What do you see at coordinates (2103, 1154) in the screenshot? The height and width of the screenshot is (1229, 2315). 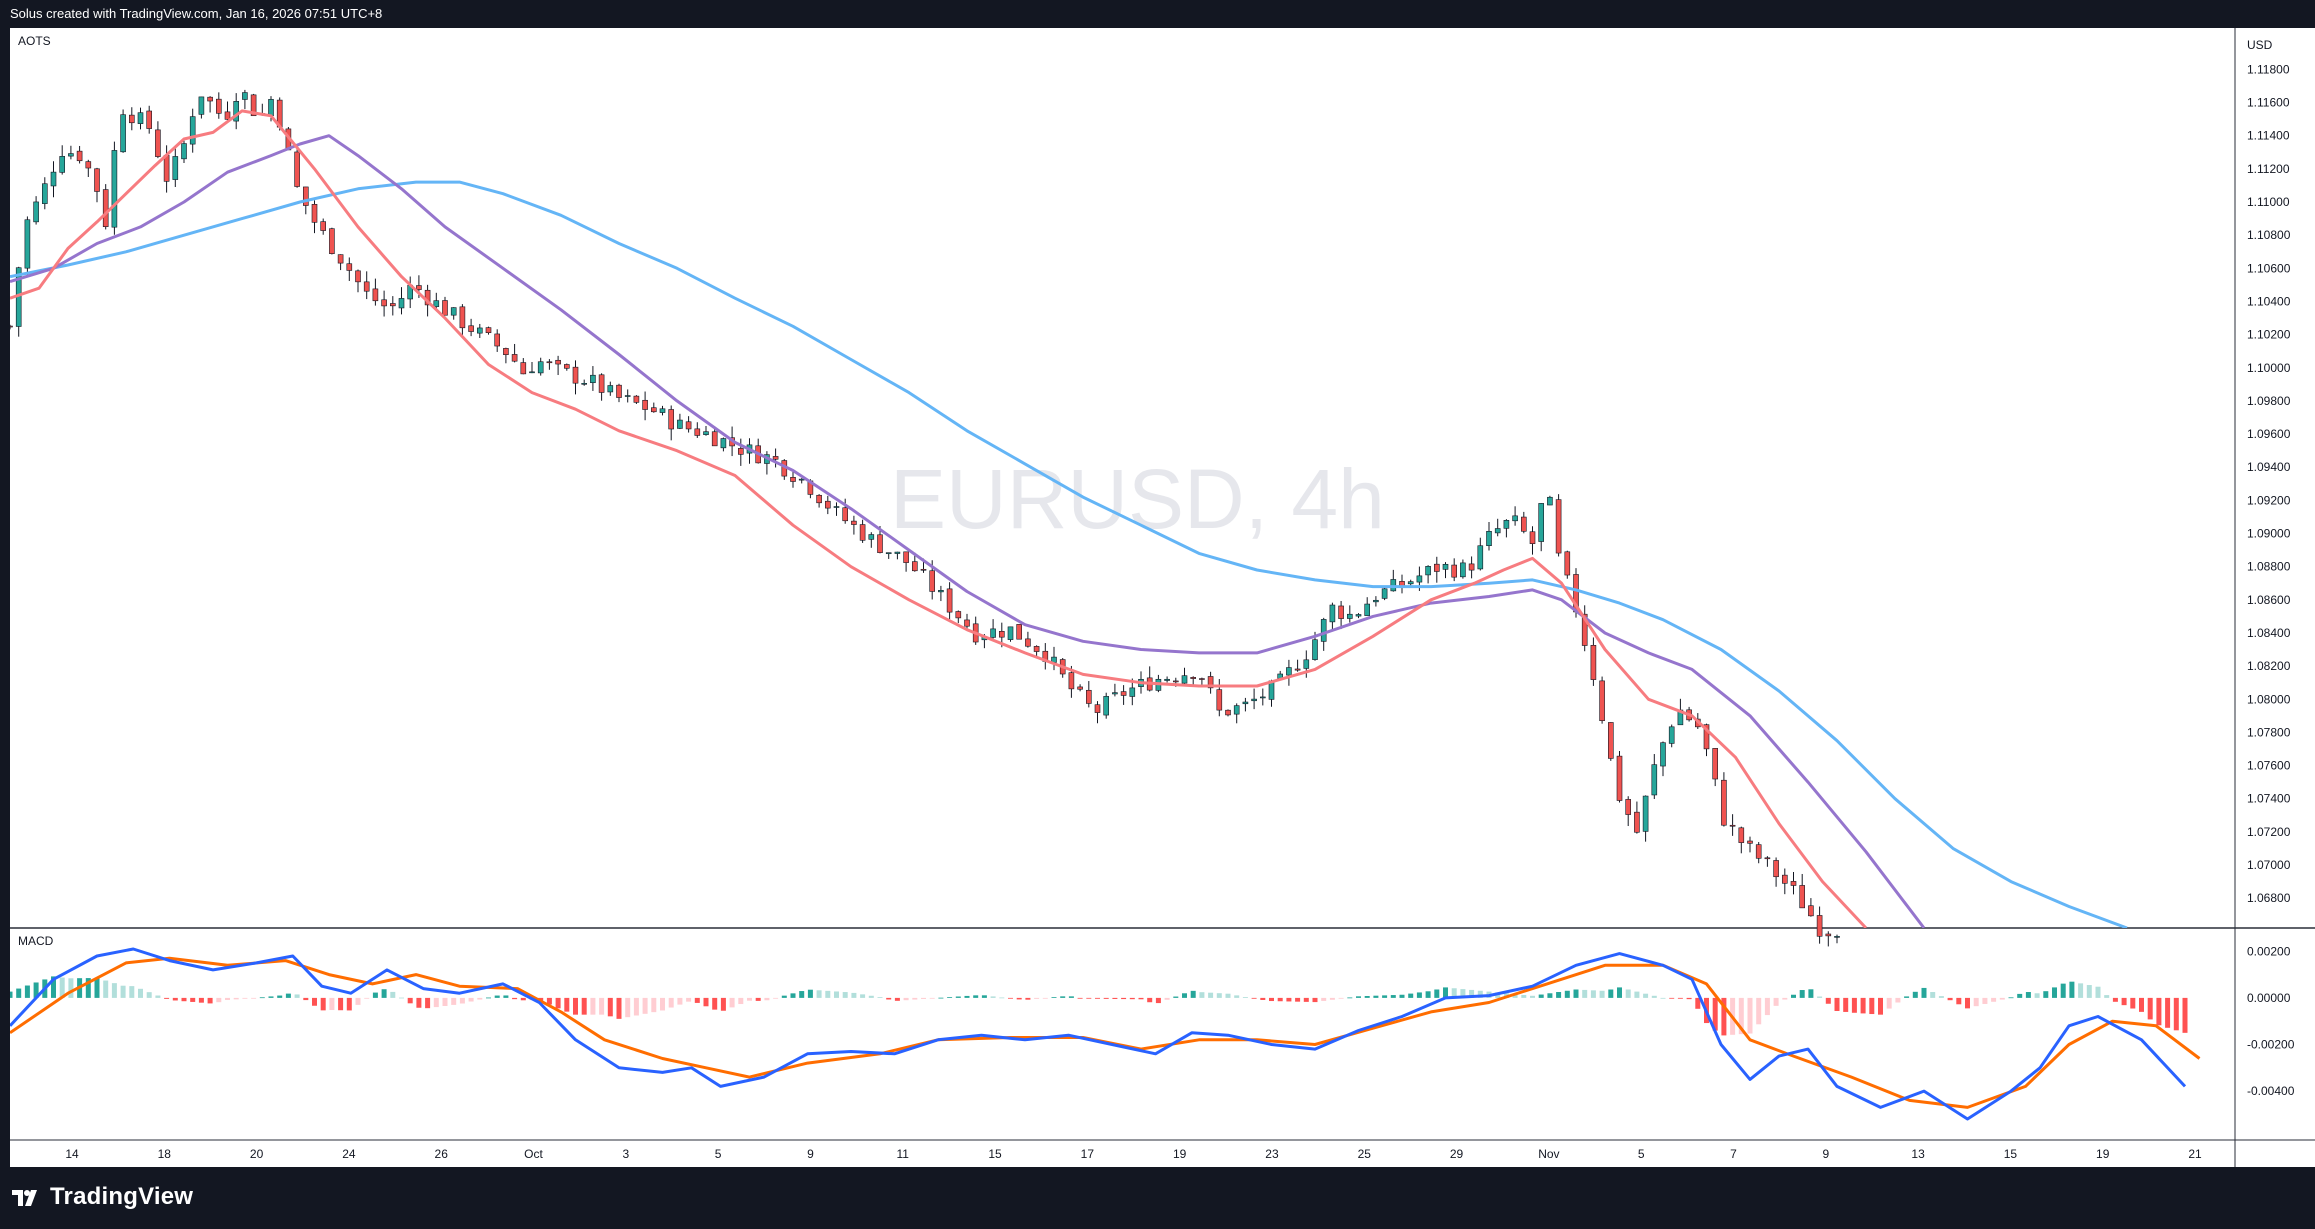 I see `time-tick-label: 19` at bounding box center [2103, 1154].